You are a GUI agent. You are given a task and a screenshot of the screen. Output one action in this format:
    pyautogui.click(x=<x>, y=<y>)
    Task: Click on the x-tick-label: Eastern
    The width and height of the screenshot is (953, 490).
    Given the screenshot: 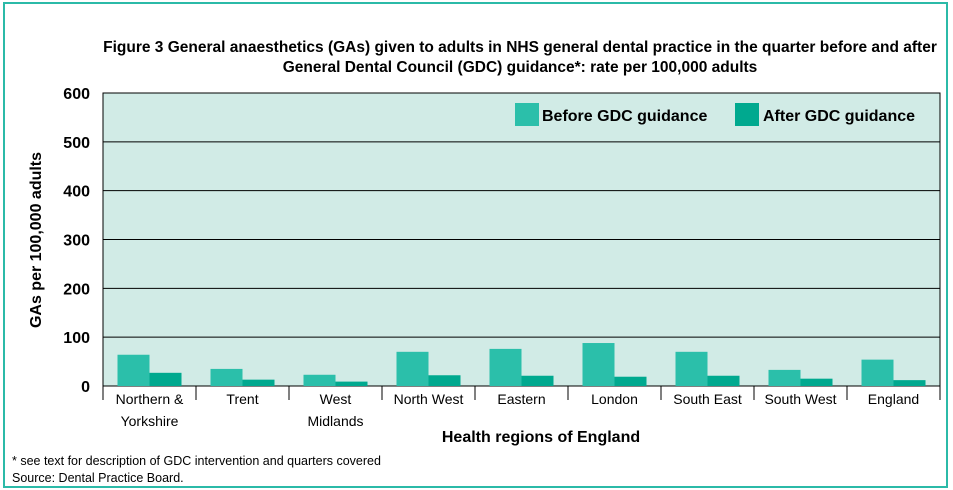 What is the action you would take?
    pyautogui.click(x=521, y=399)
    